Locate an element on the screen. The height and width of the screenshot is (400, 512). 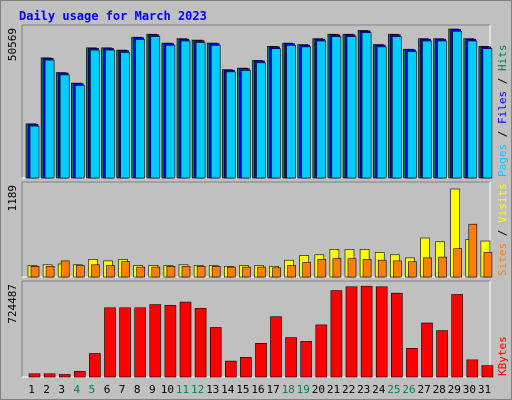
x-tick-label-day-29: 29 is located at coordinates (454, 389).